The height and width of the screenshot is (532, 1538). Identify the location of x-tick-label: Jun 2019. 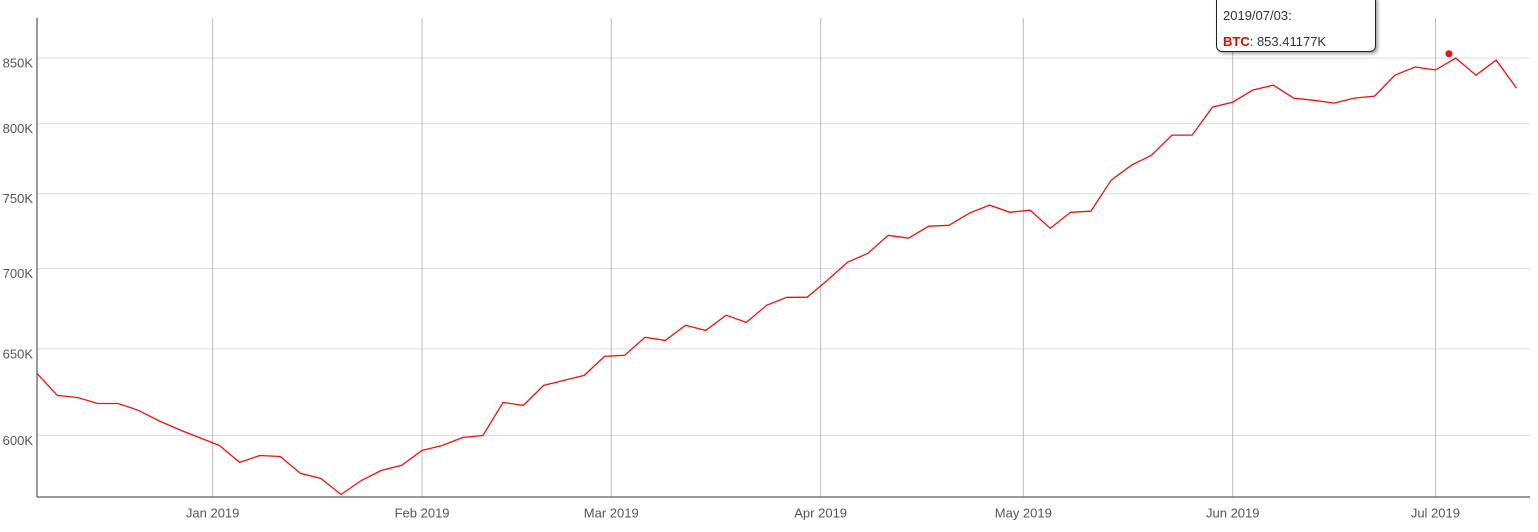
(1233, 512).